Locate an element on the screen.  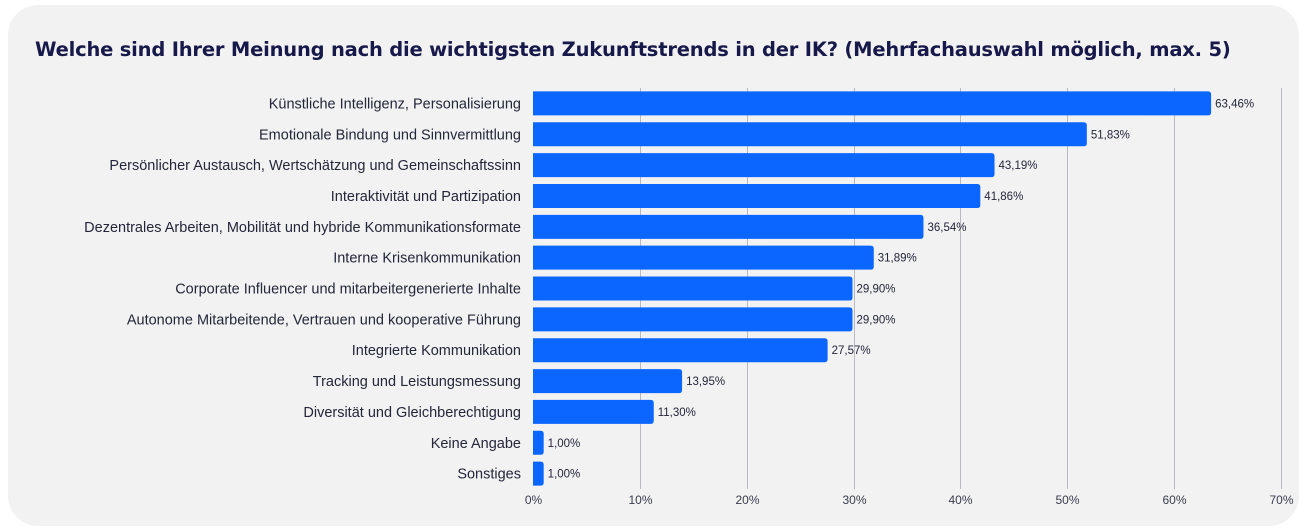
x-tick-label: 40% is located at coordinates (960, 500).